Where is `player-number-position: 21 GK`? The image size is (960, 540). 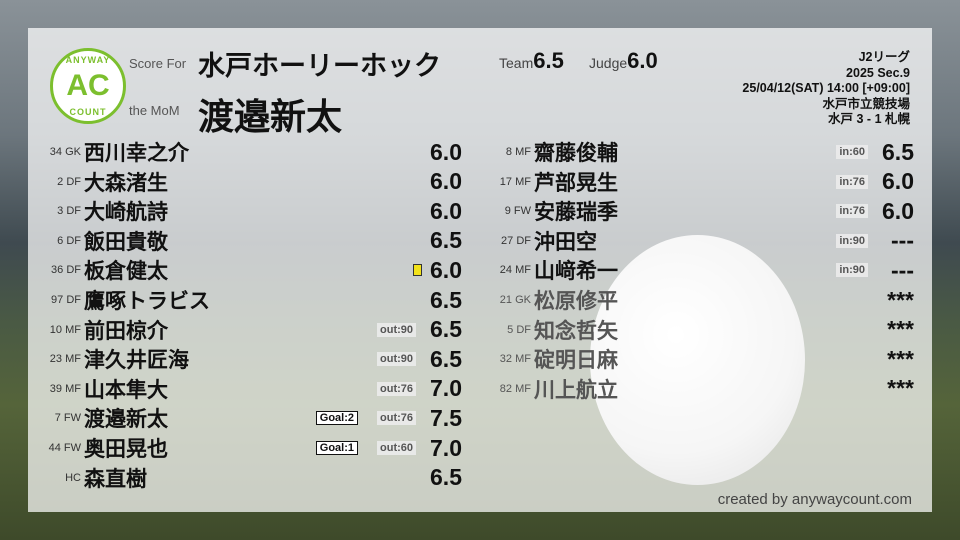 player-number-position: 21 GK is located at coordinates (515, 300).